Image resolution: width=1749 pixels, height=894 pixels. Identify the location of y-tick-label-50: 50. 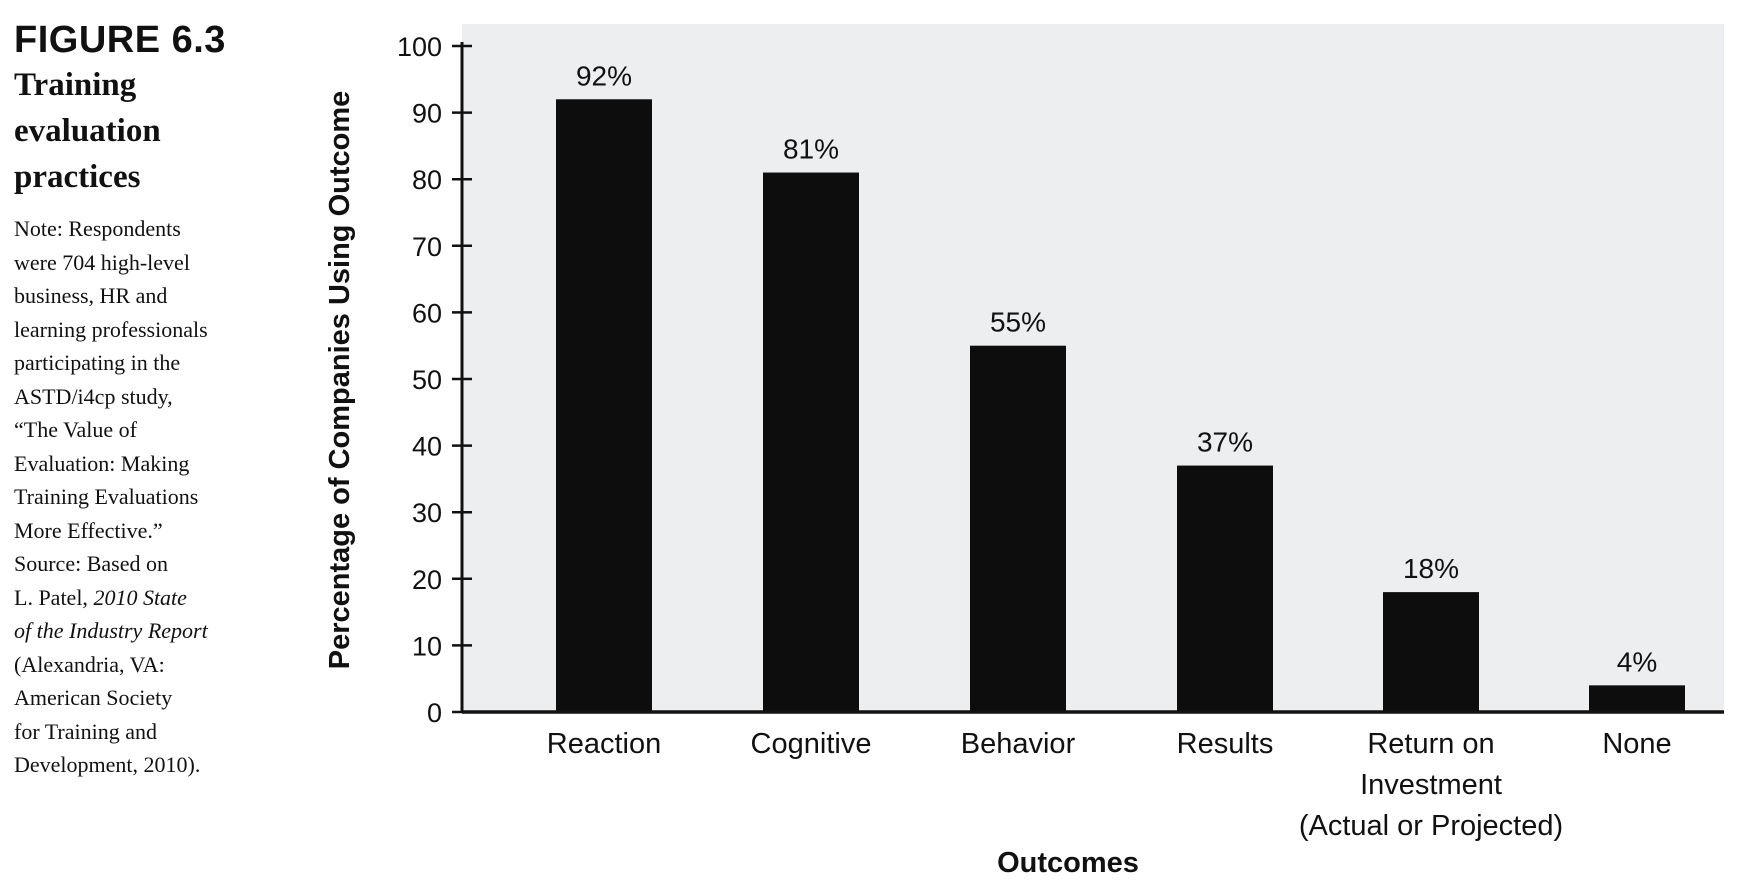
(427, 380).